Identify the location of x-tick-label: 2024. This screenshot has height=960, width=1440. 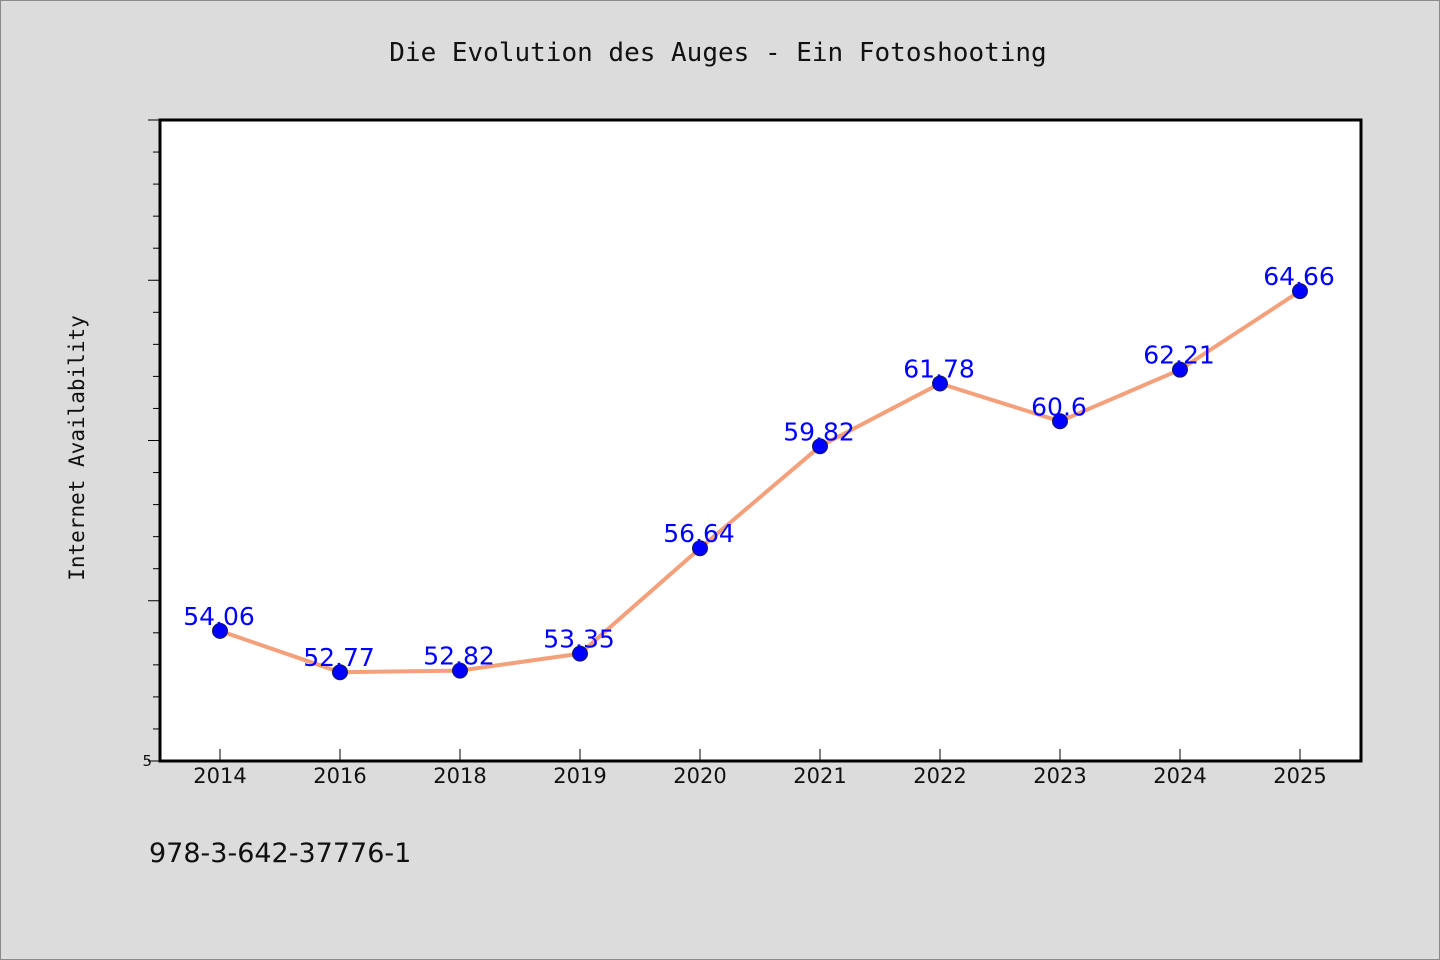
(1179, 776).